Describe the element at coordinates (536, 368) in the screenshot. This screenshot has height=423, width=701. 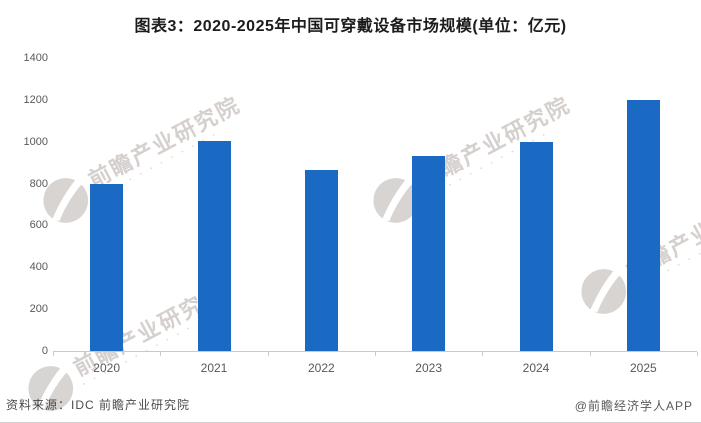
I see `x-axis-tick-label: 2024` at that location.